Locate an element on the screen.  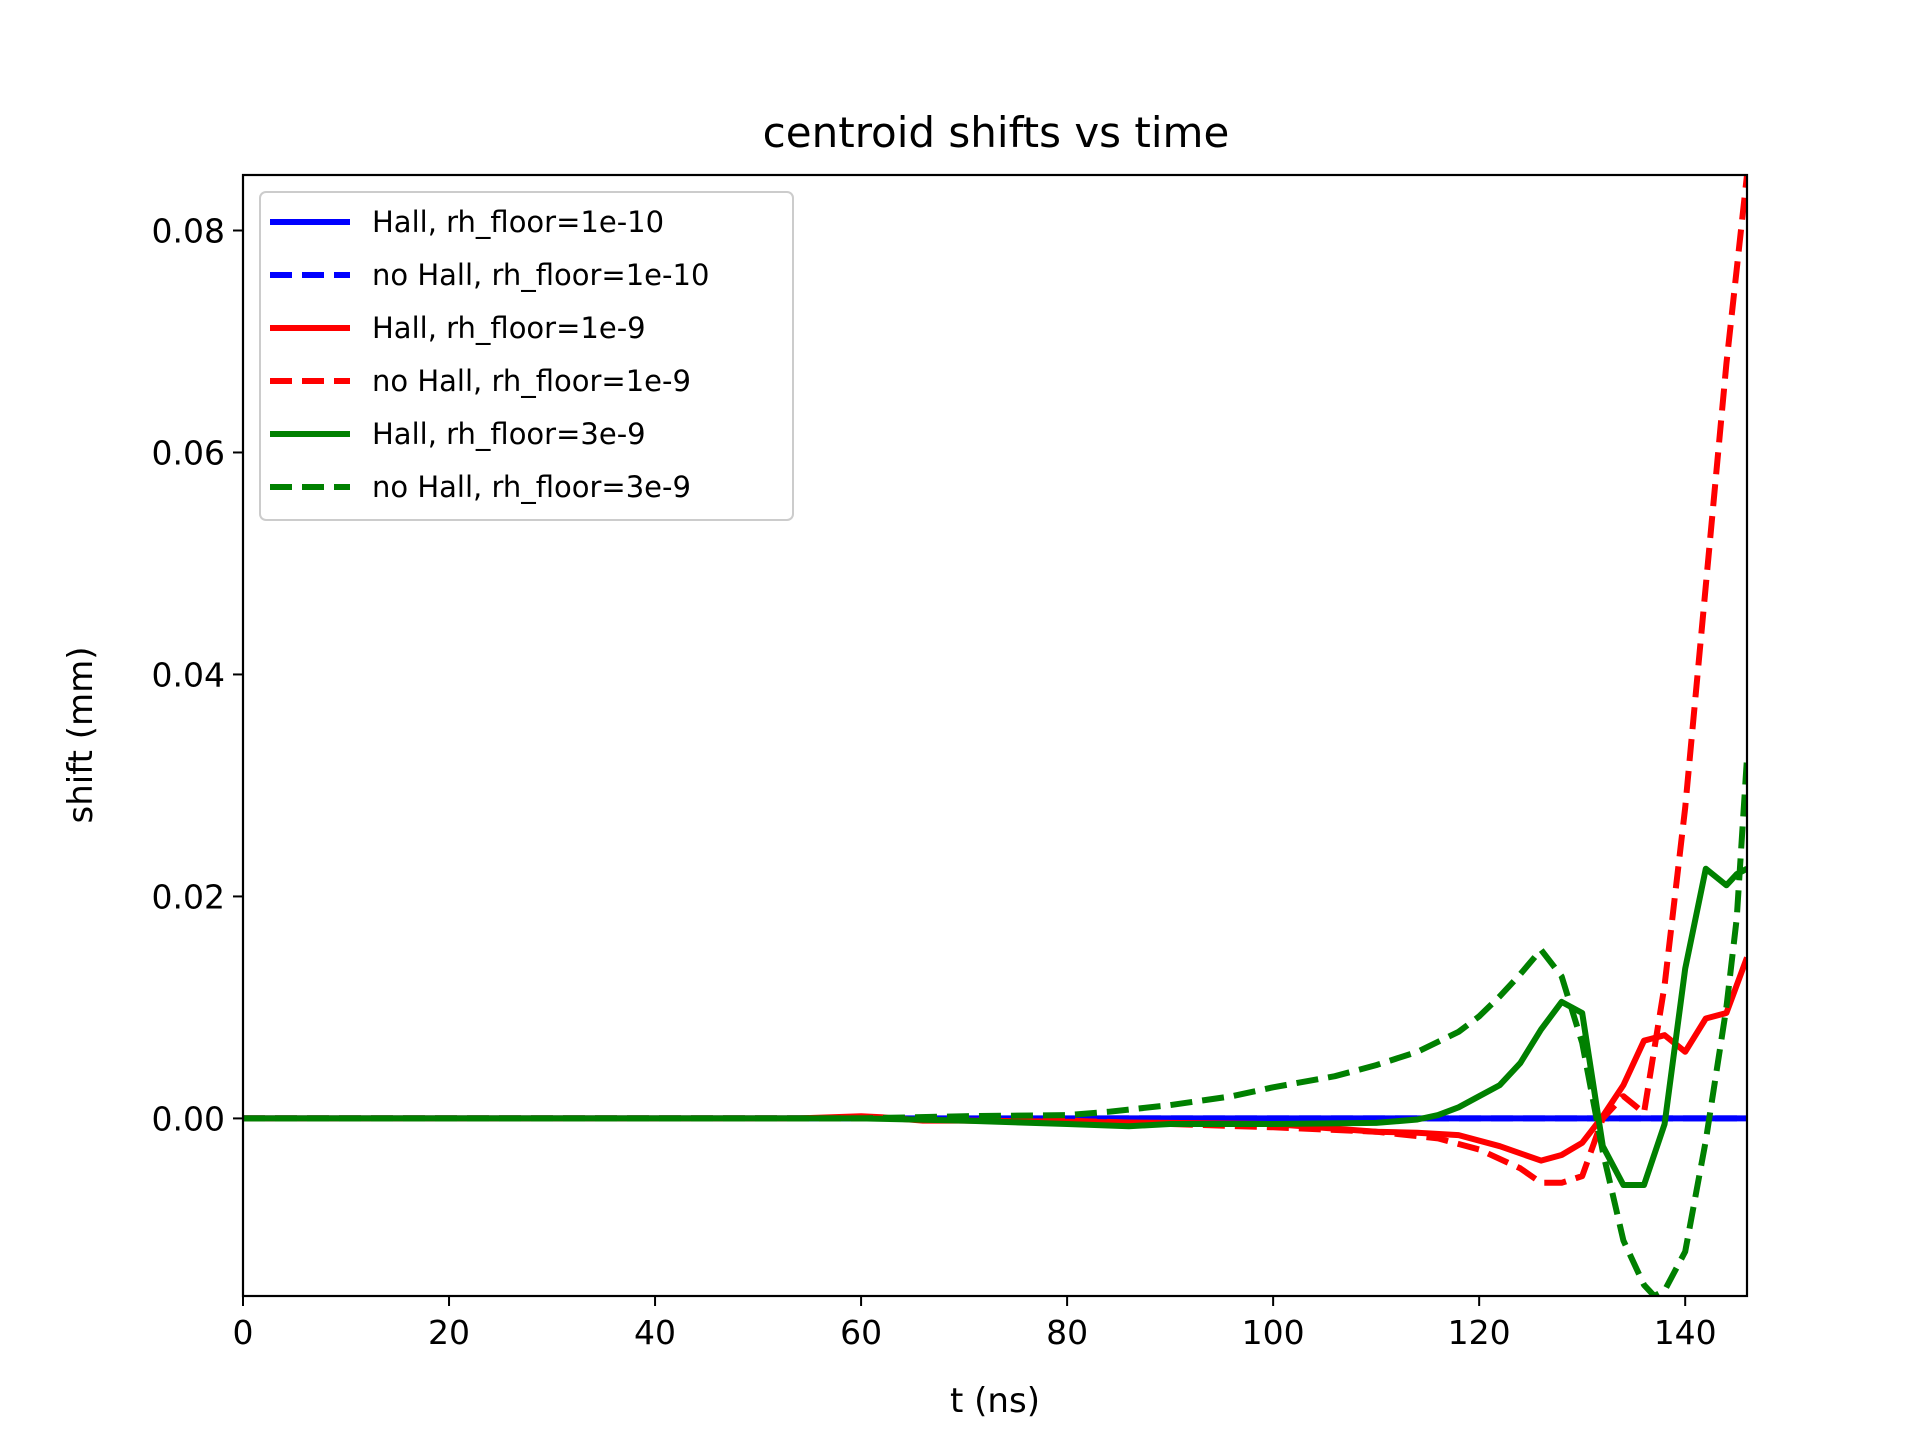
legend-label: no Hall, rh_floor=1e-9 is located at coordinates (531, 381).